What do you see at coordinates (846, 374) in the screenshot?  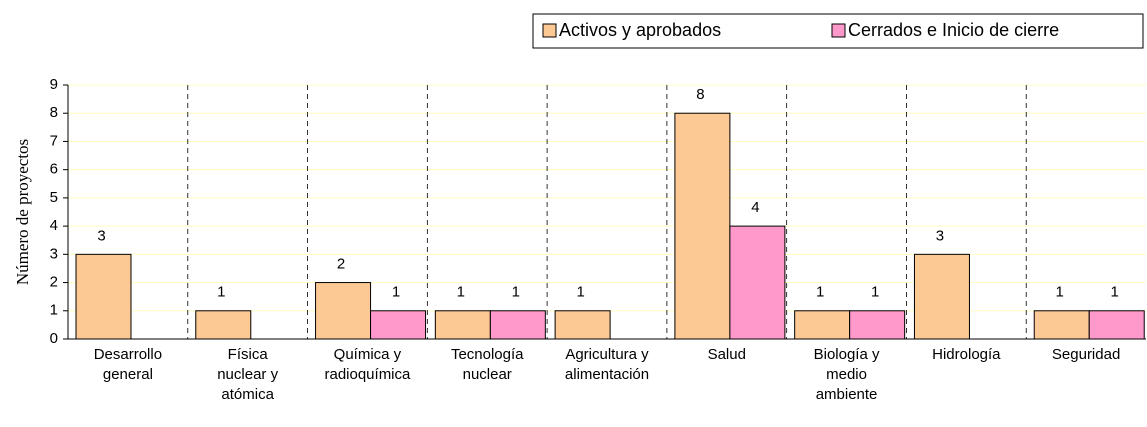 I see `x-tick-label: medio` at bounding box center [846, 374].